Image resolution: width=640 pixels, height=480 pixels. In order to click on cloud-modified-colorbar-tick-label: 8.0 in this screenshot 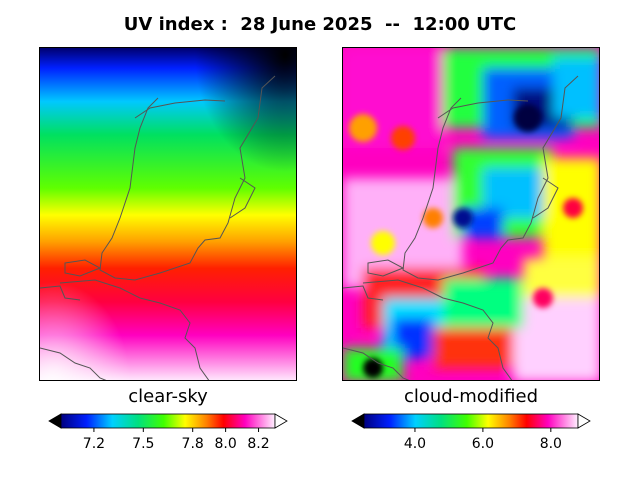, I will do `click(551, 444)`.